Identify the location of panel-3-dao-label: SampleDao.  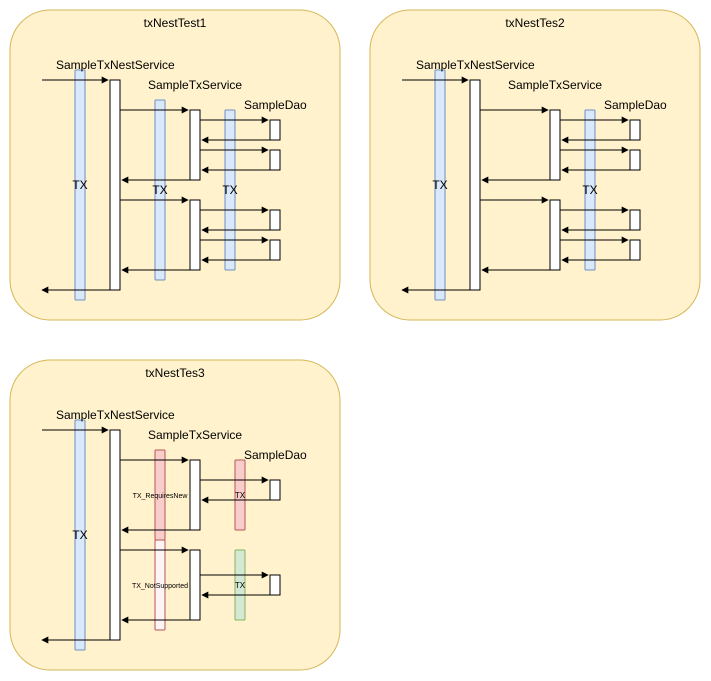
(275, 455).